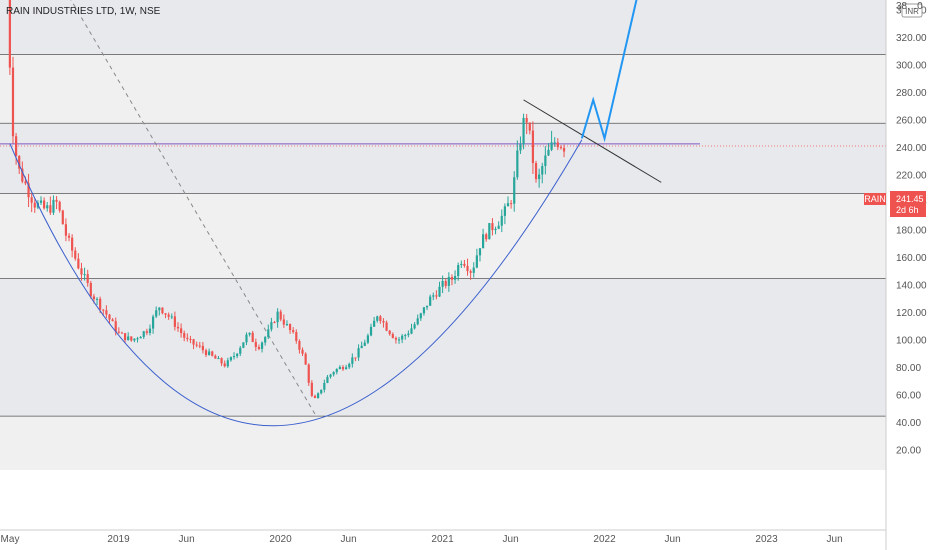 This screenshot has width=932, height=550. I want to click on y-tick-label: 100.00, so click(911, 341).